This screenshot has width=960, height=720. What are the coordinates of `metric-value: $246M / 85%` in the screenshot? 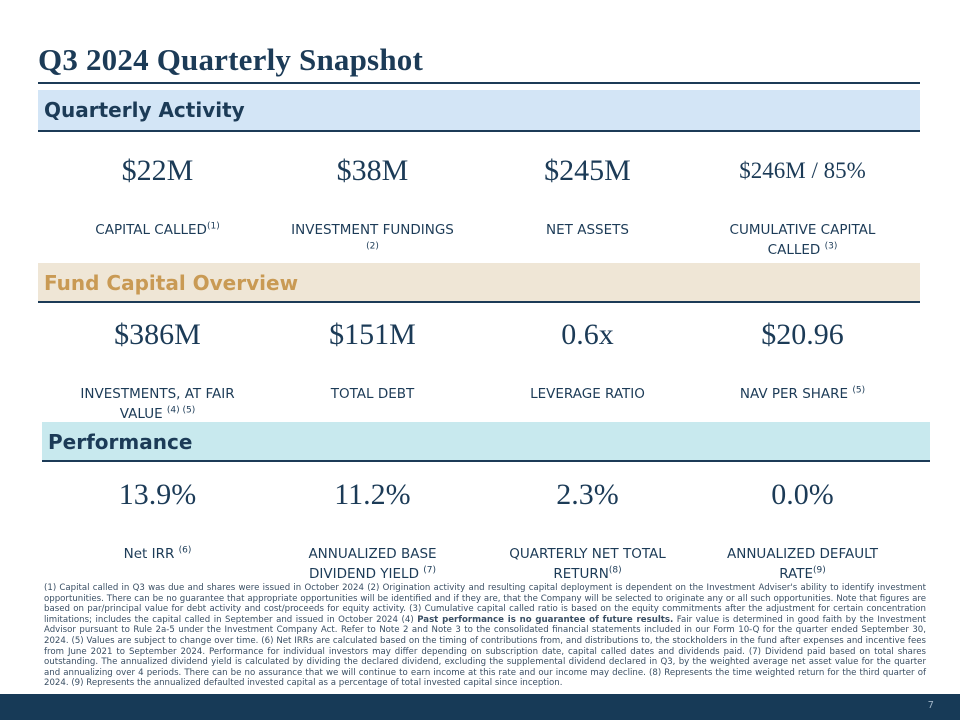 It's located at (802, 170).